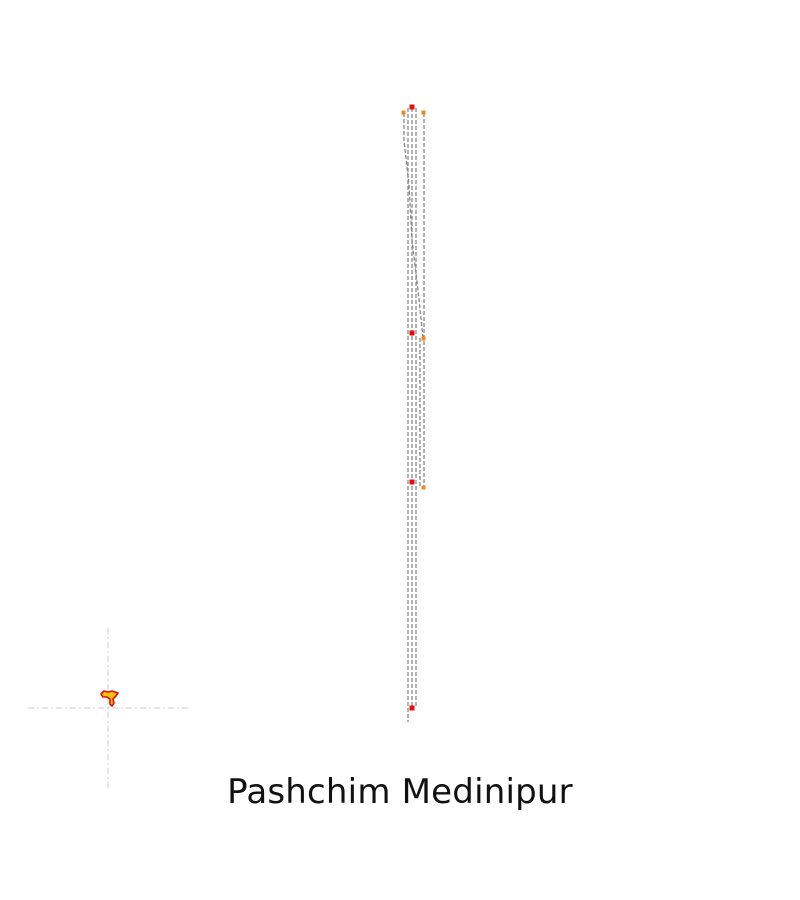  What do you see at coordinates (414, 415) in the screenshot?
I see `route-lines` at bounding box center [414, 415].